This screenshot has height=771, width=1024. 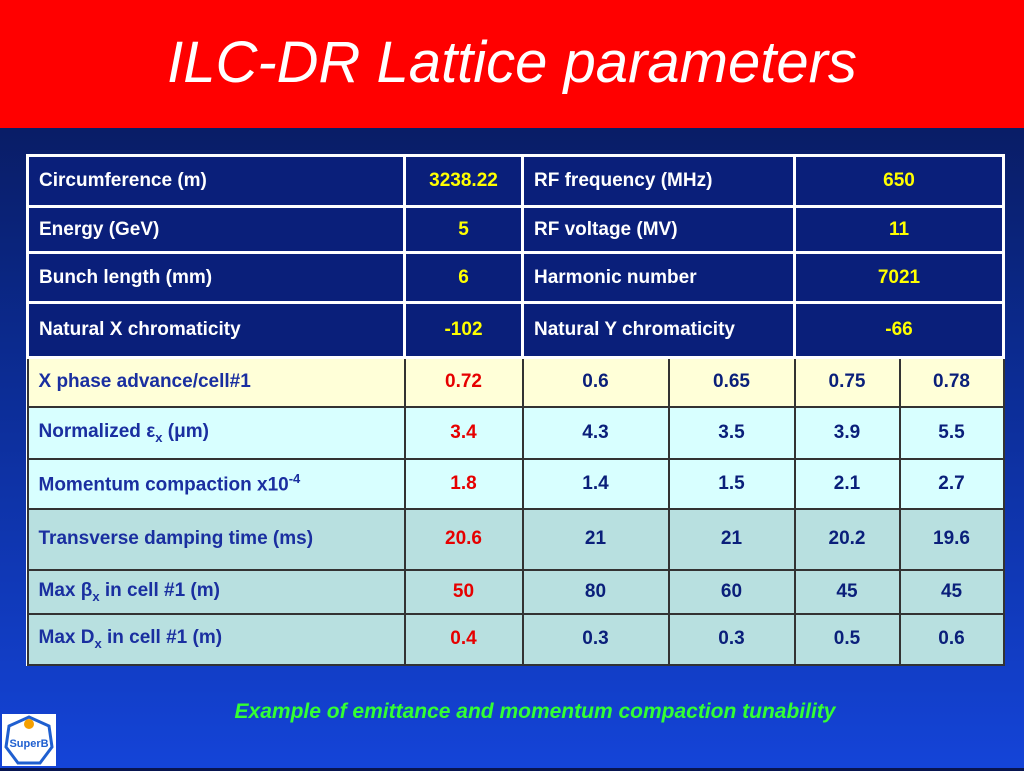 What do you see at coordinates (658, 330) in the screenshot?
I see `param-label: Natural Y chromaticity` at bounding box center [658, 330].